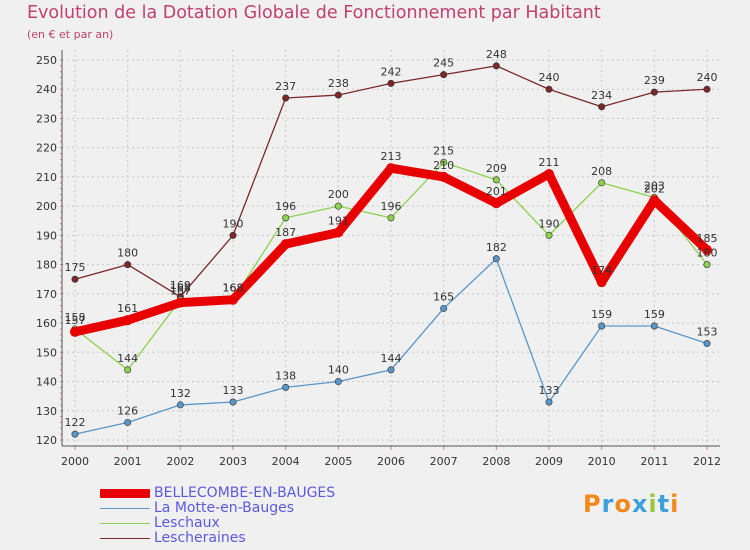 The image size is (750, 550). What do you see at coordinates (285, 206) in the screenshot?
I see `data-label: 196` at bounding box center [285, 206].